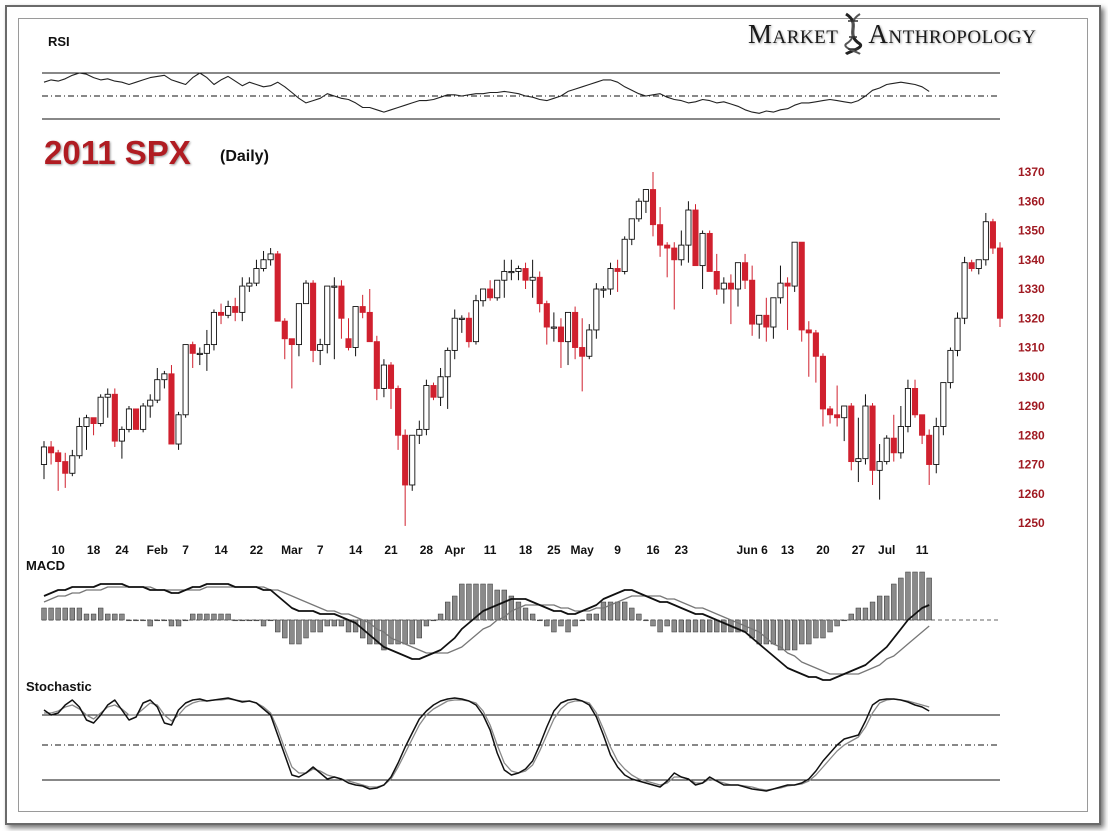 The image size is (1108, 831). I want to click on y-tick-label: 1260, so click(1031, 494).